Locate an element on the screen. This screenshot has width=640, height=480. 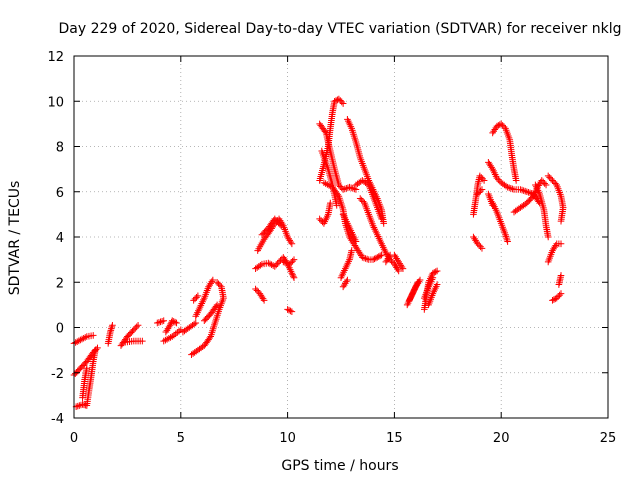
y-tick-label: 12 is located at coordinates (55, 57).